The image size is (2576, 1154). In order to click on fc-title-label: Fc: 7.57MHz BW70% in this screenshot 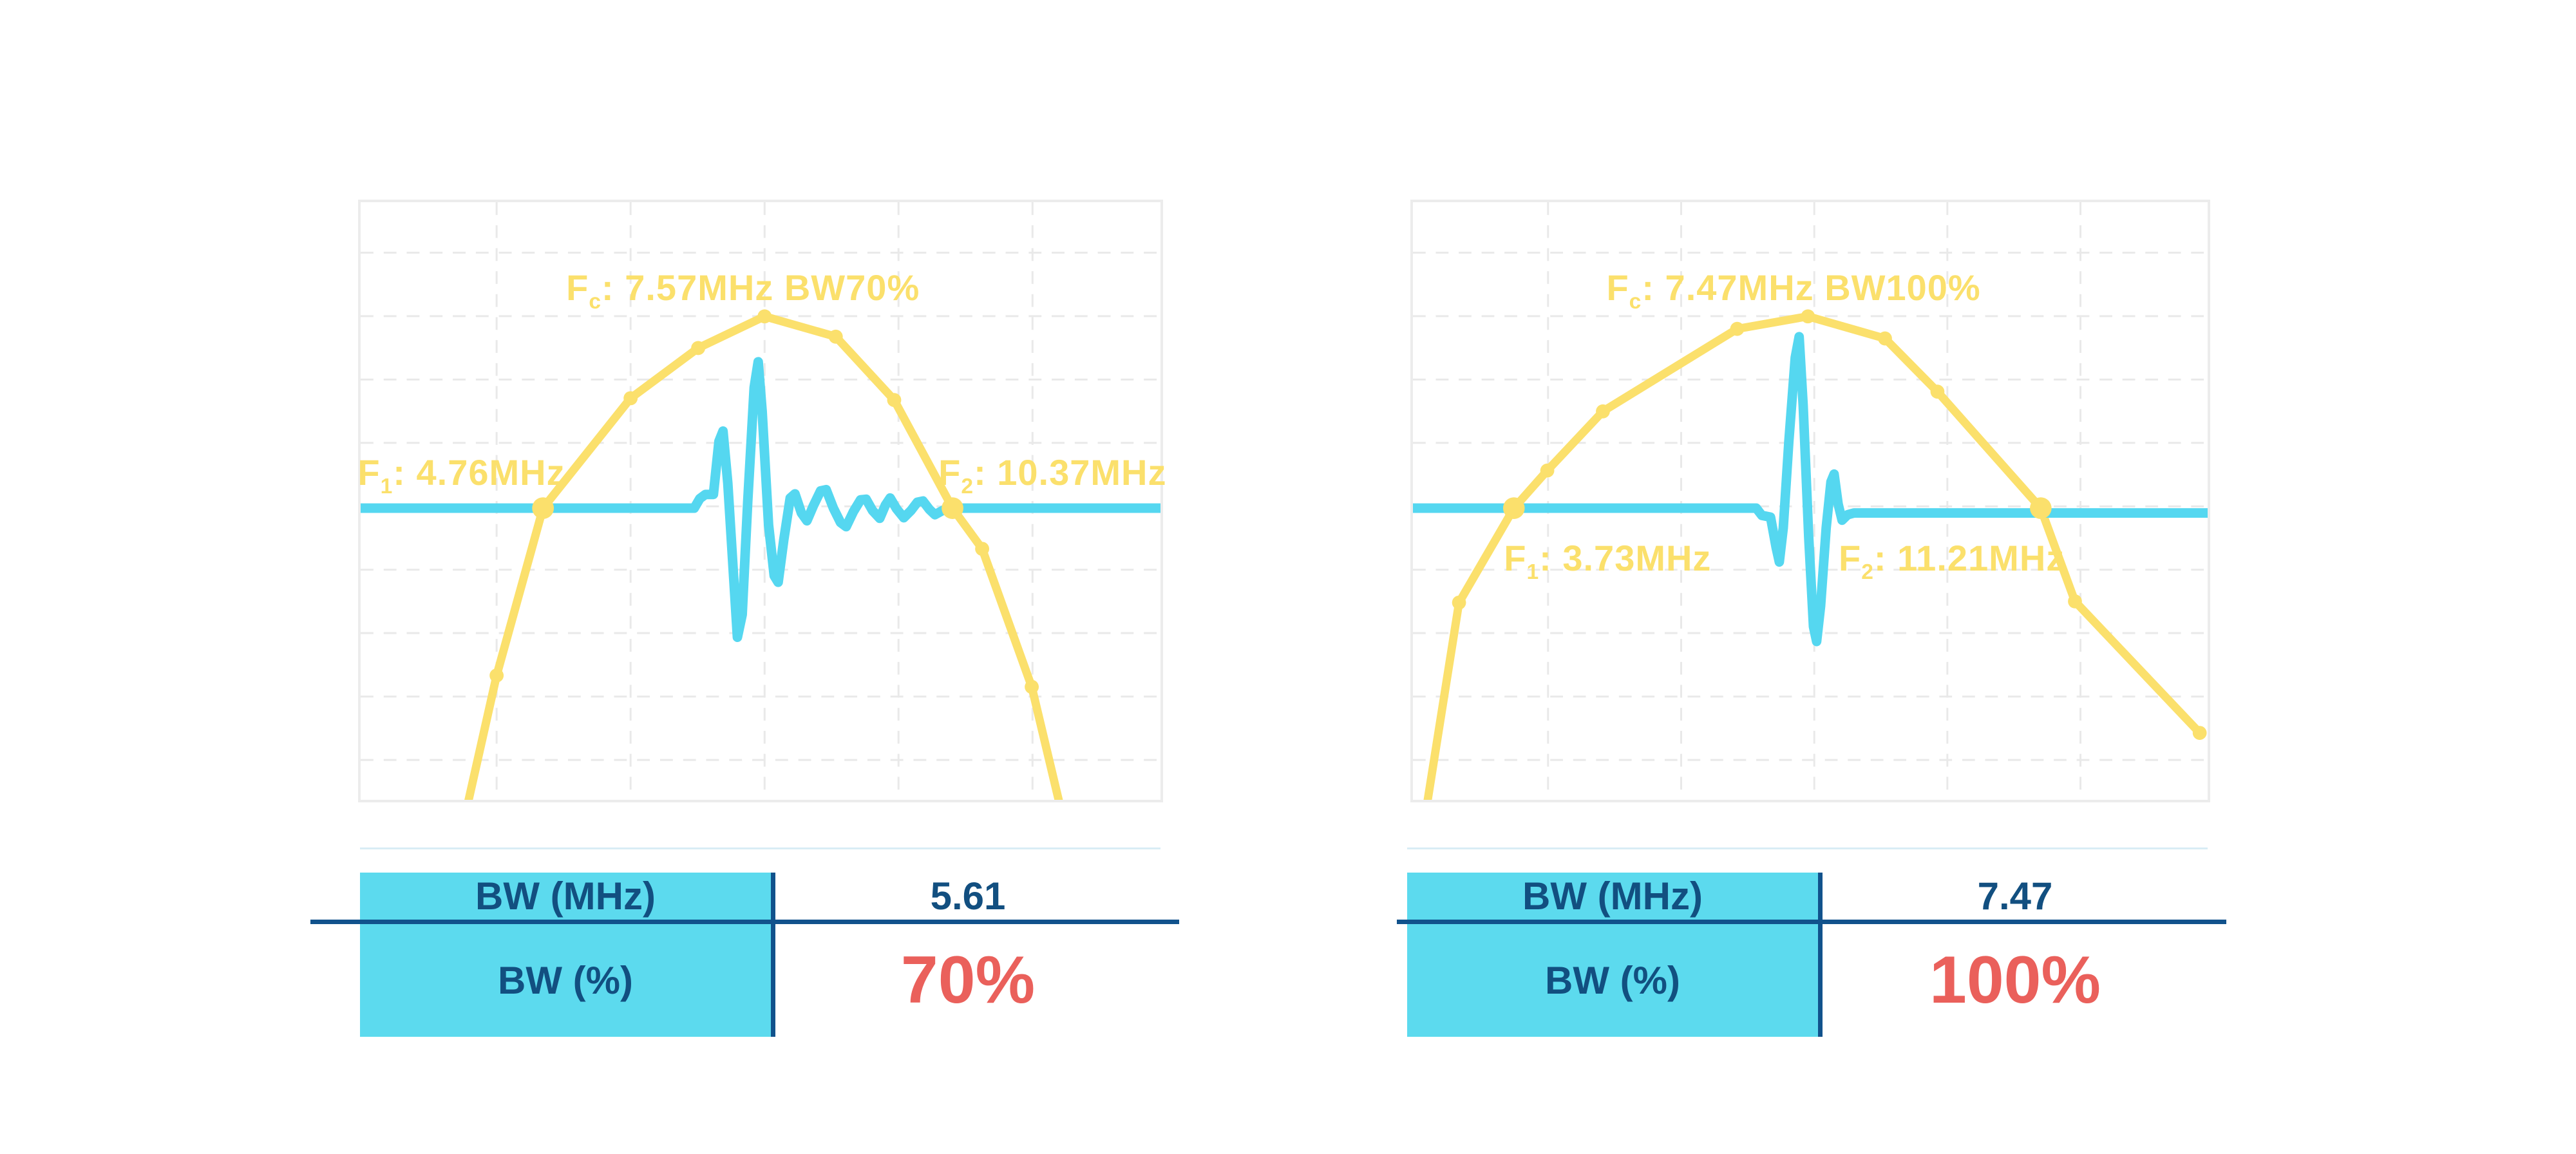, I will do `click(743, 290)`.